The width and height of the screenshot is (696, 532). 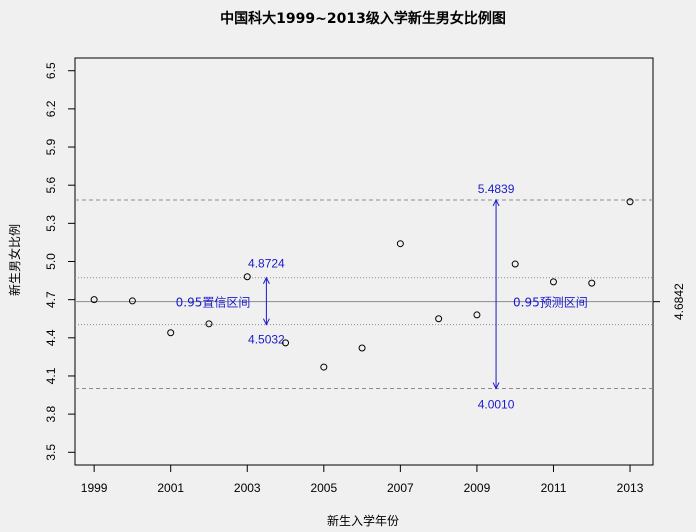 I want to click on y-tick-label-10: 6.5, so click(x=51, y=70).